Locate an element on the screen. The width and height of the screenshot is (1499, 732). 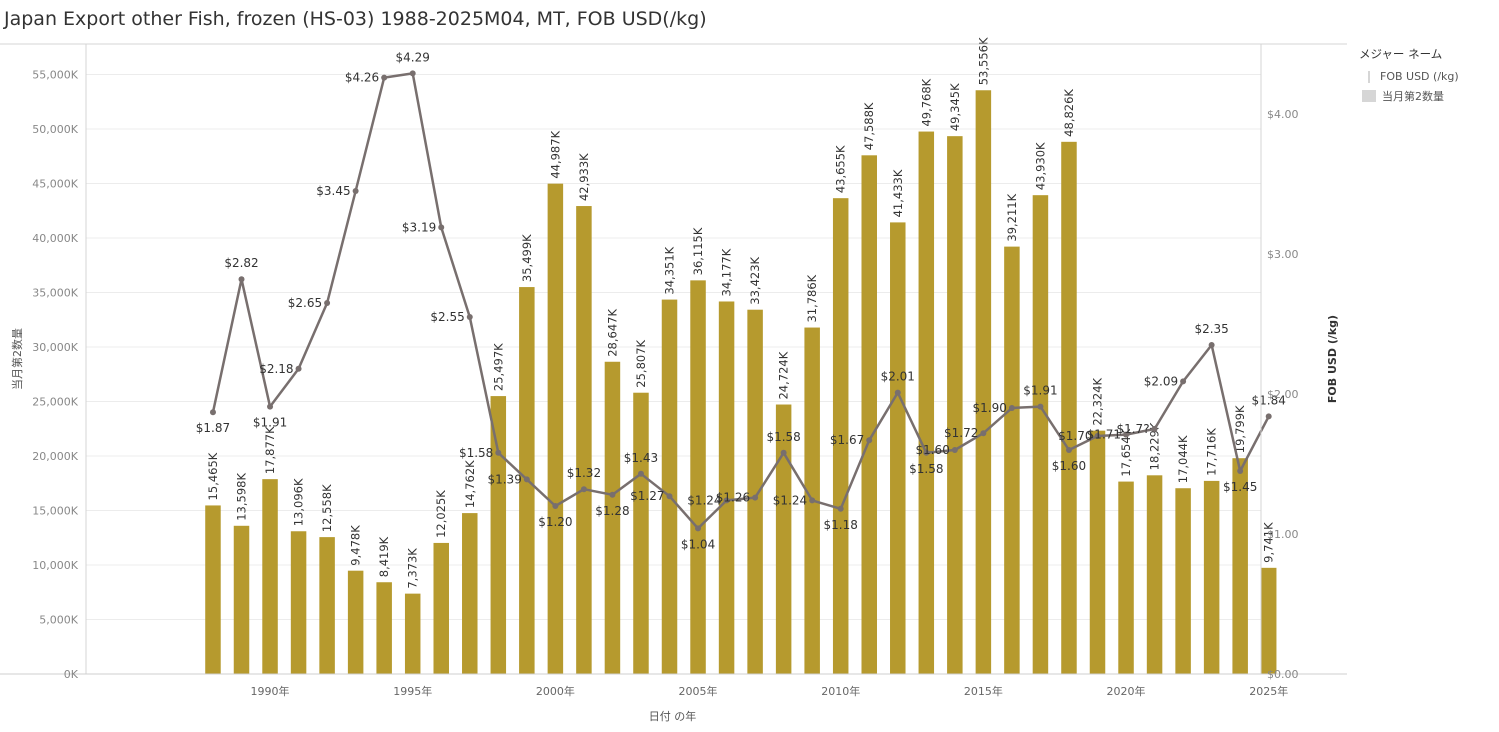
y-right-tick-label: $4.00 is located at coordinates (1283, 114).